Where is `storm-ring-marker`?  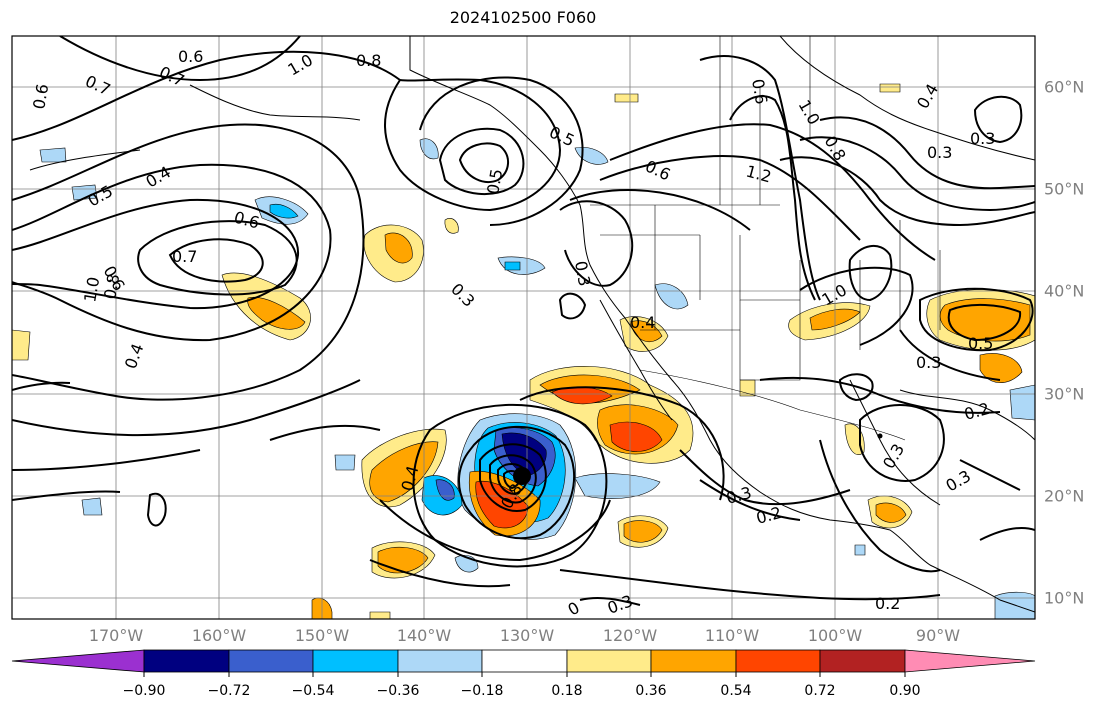
storm-ring-marker is located at coordinates (880, 436).